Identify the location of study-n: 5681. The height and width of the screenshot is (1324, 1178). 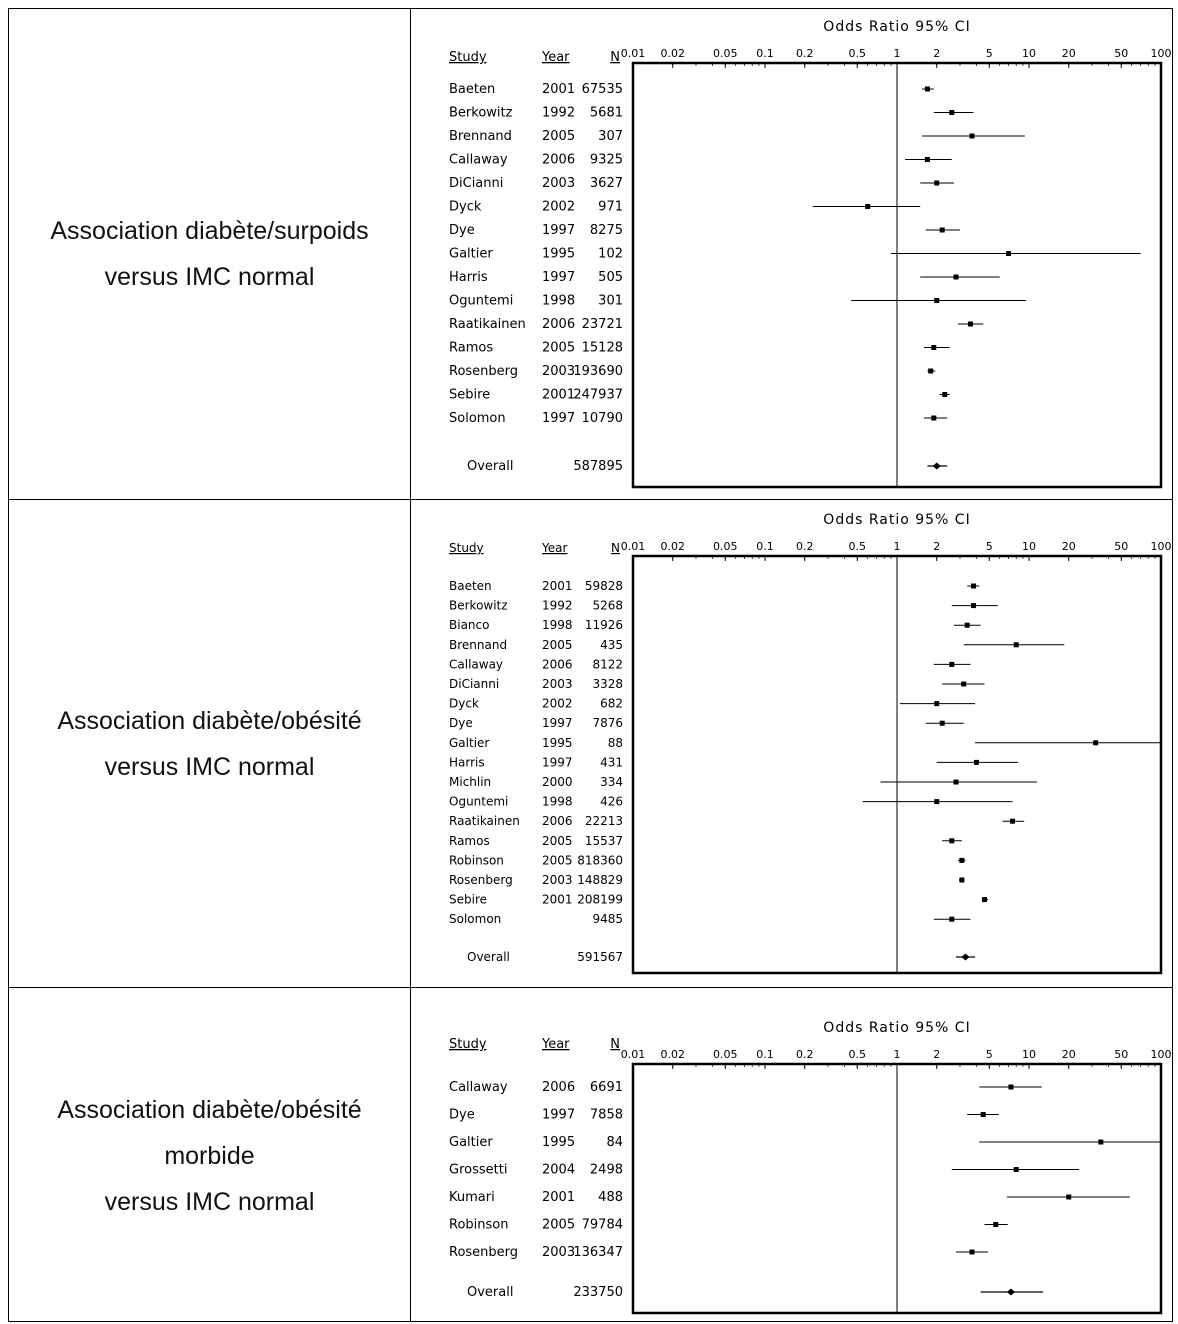
(606, 113).